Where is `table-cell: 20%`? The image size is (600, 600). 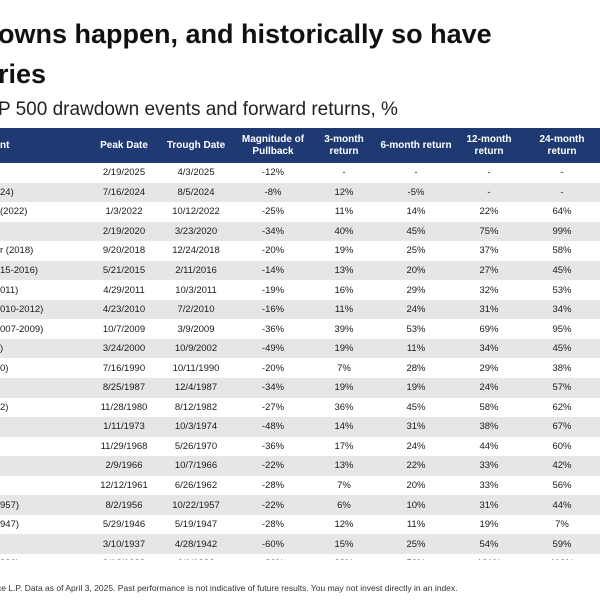 table-cell: 20% is located at coordinates (416, 486).